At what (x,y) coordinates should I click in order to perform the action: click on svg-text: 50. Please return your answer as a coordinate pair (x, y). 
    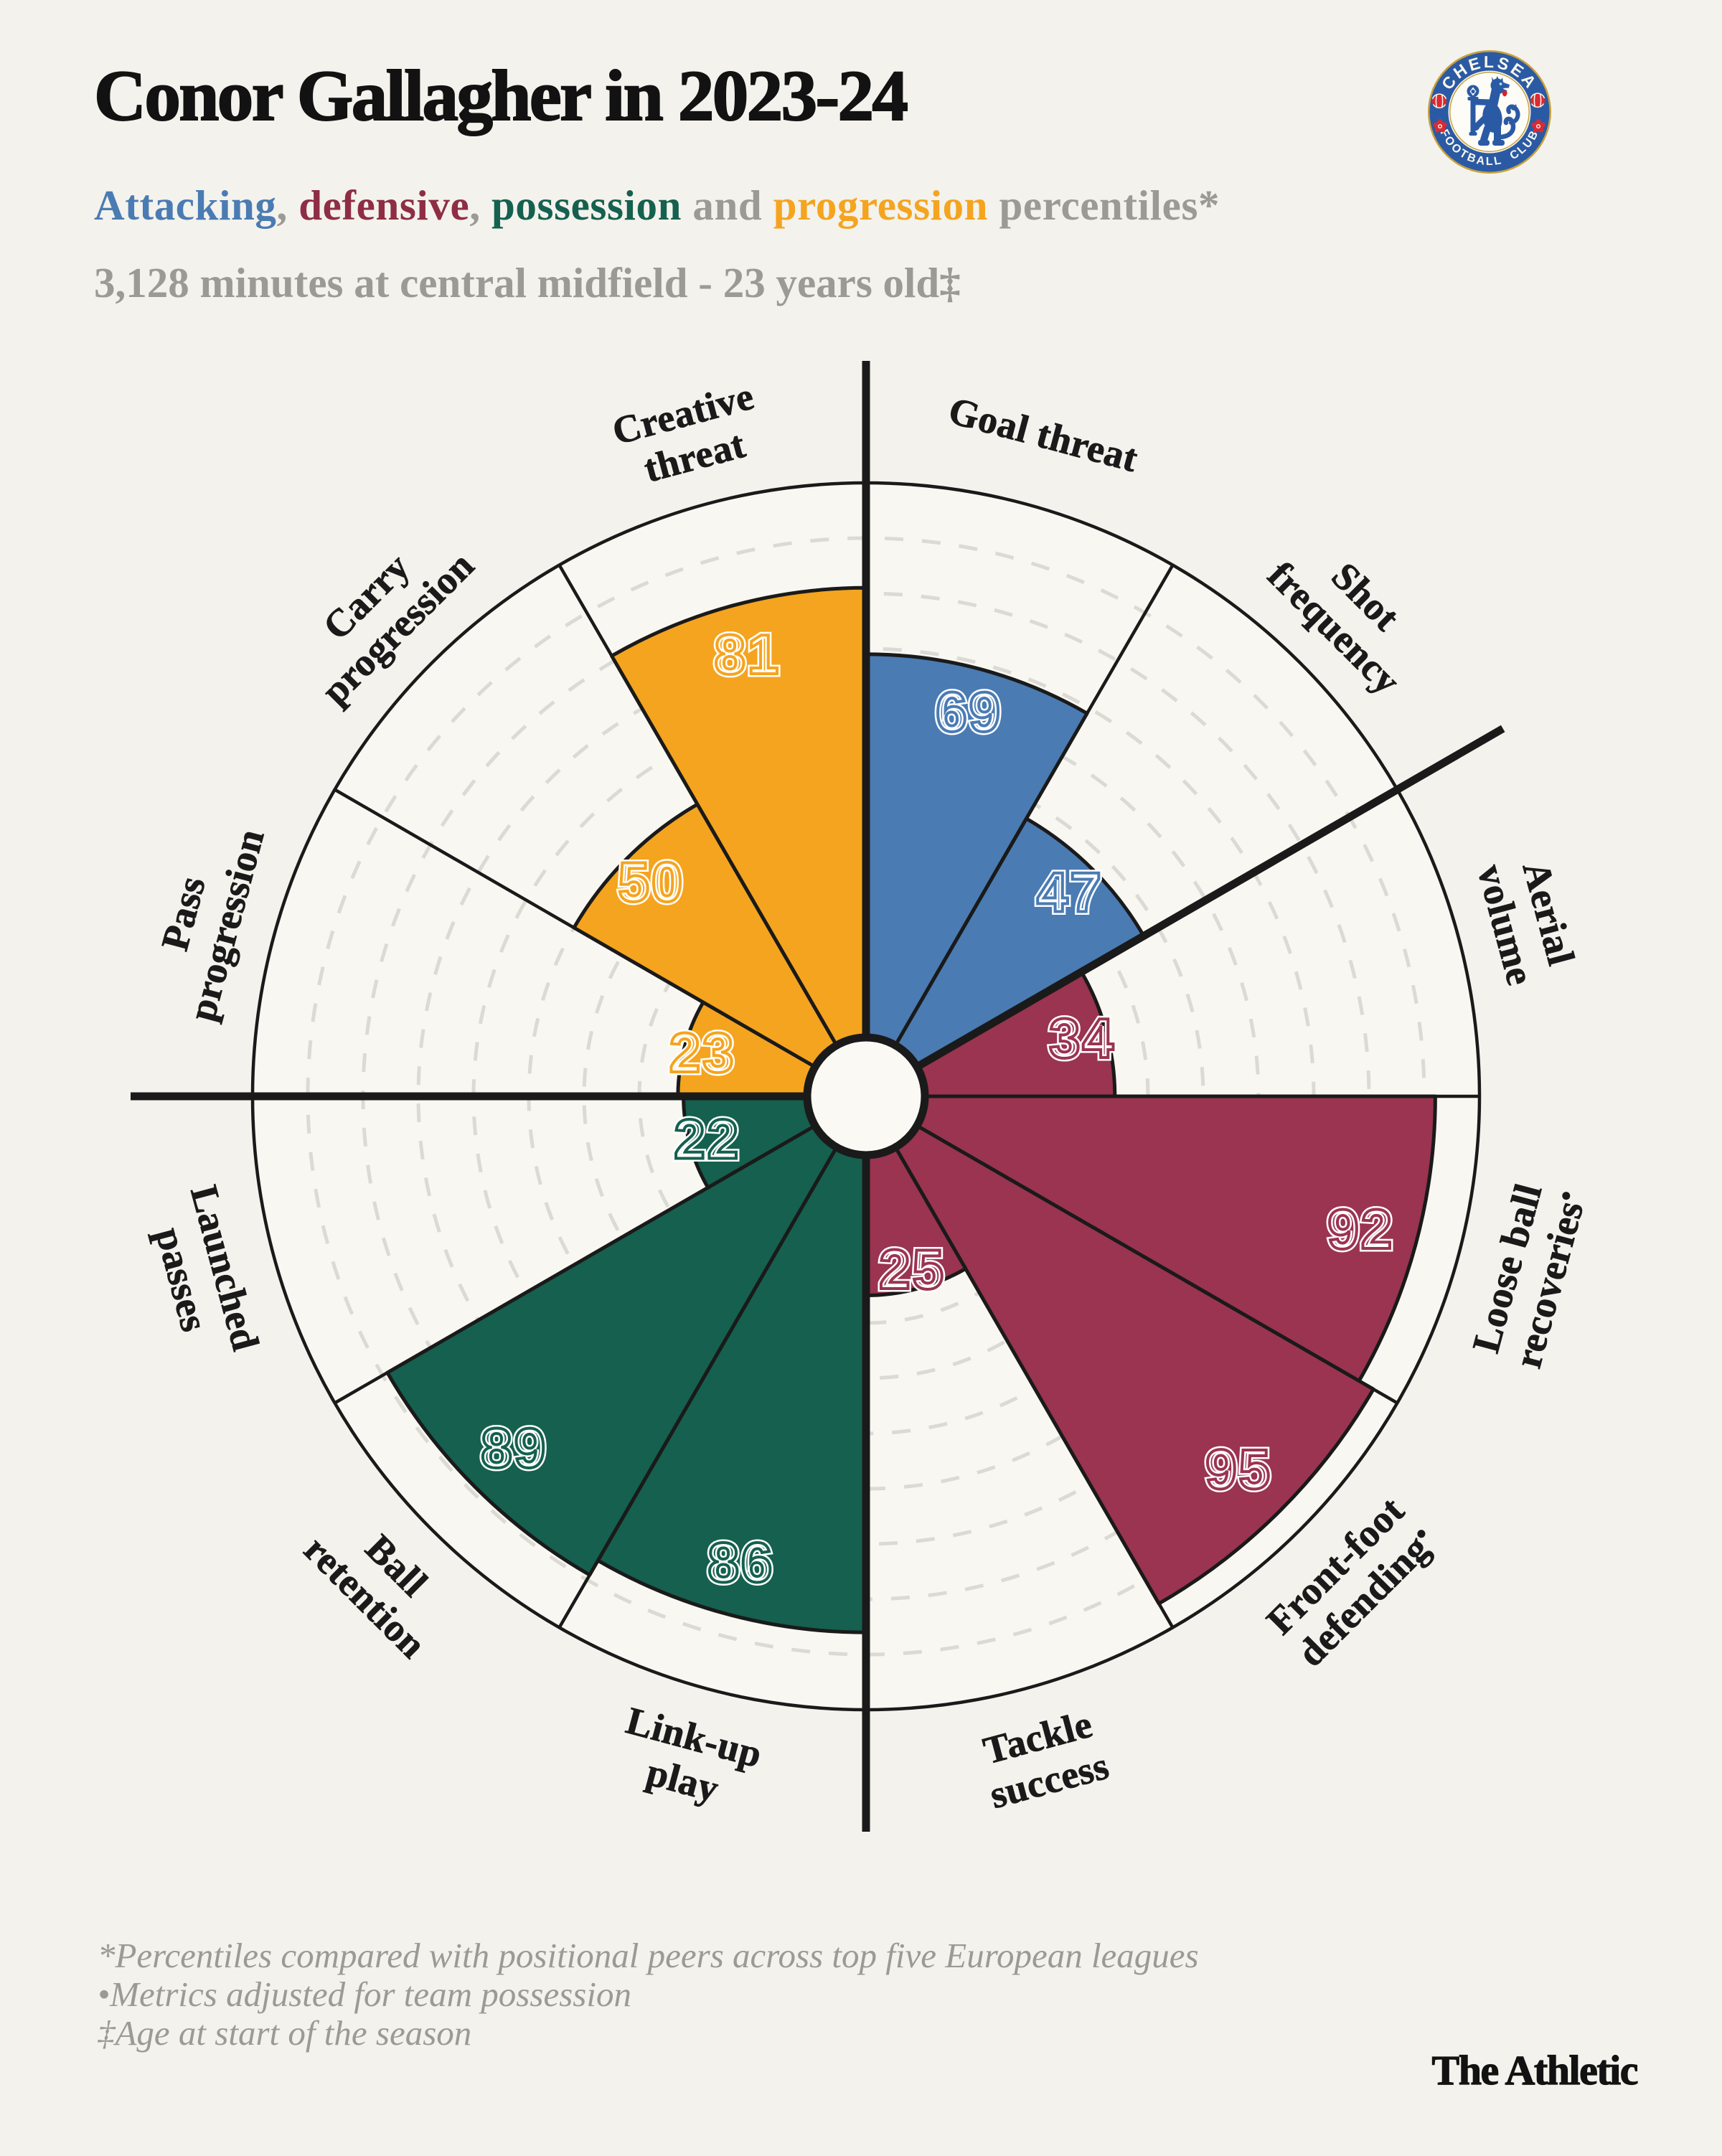
    Looking at the image, I should click on (652, 881).